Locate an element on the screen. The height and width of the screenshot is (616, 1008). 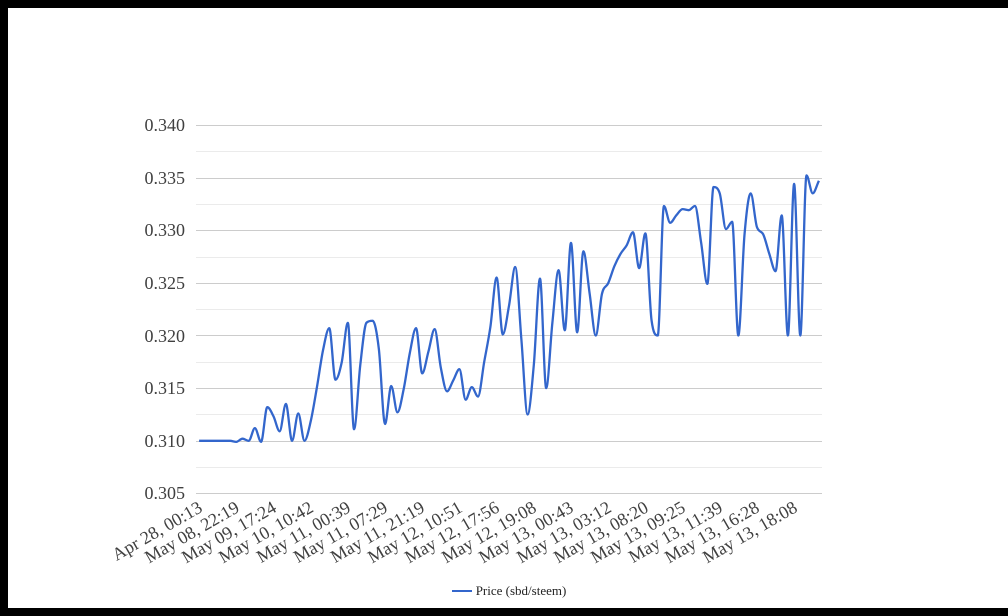
y-axis-label: 0.340 is located at coordinates (165, 124).